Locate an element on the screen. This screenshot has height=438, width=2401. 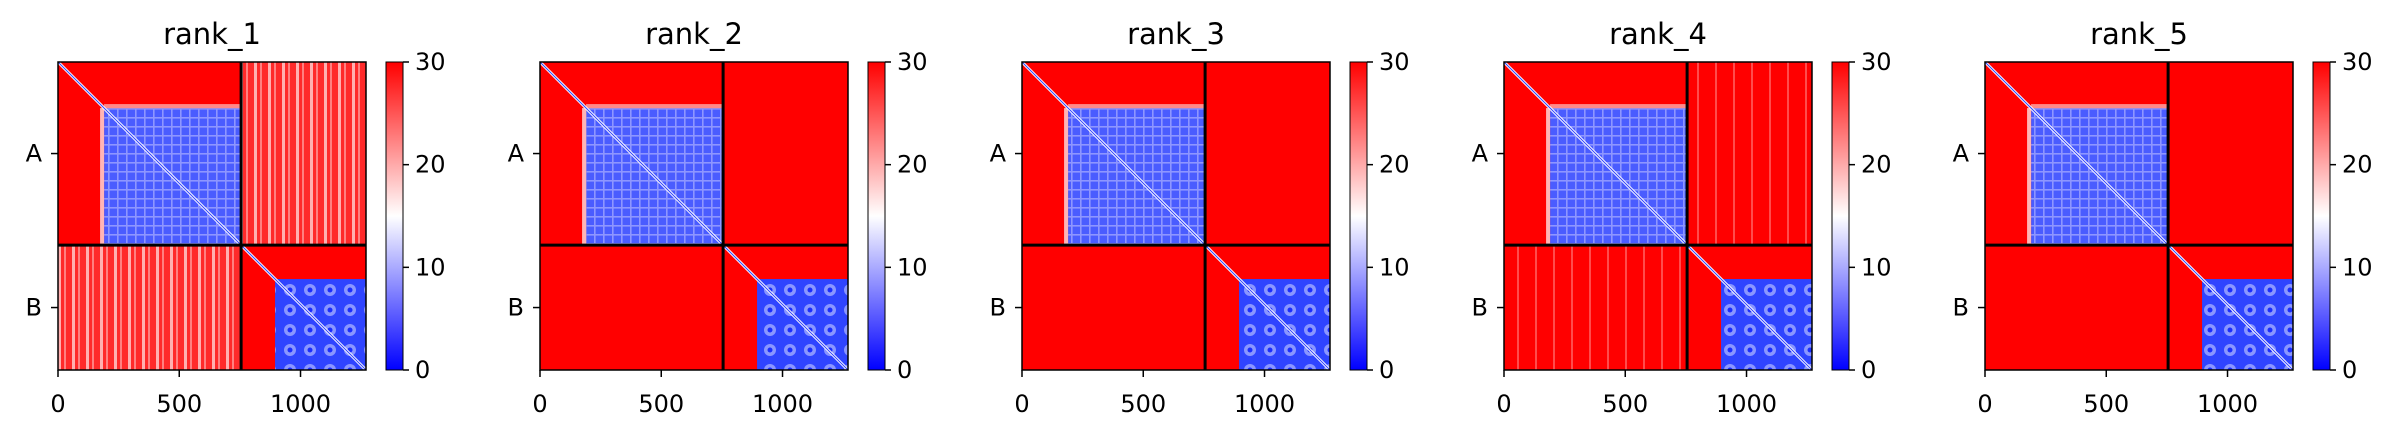
panel-title: rank_2 is located at coordinates (694, 34).